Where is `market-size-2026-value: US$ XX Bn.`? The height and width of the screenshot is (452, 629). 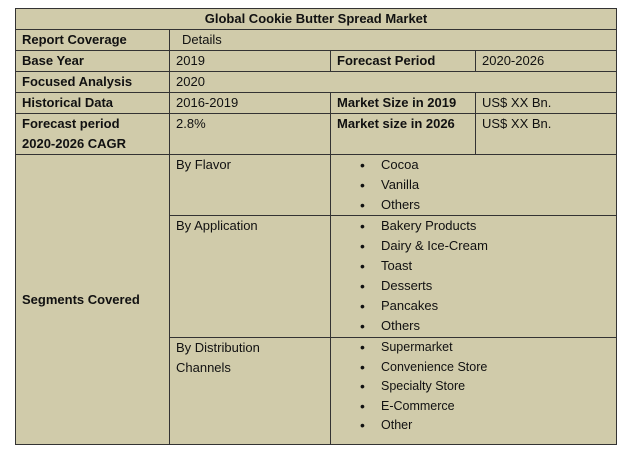 market-size-2026-value: US$ XX Bn. is located at coordinates (546, 134).